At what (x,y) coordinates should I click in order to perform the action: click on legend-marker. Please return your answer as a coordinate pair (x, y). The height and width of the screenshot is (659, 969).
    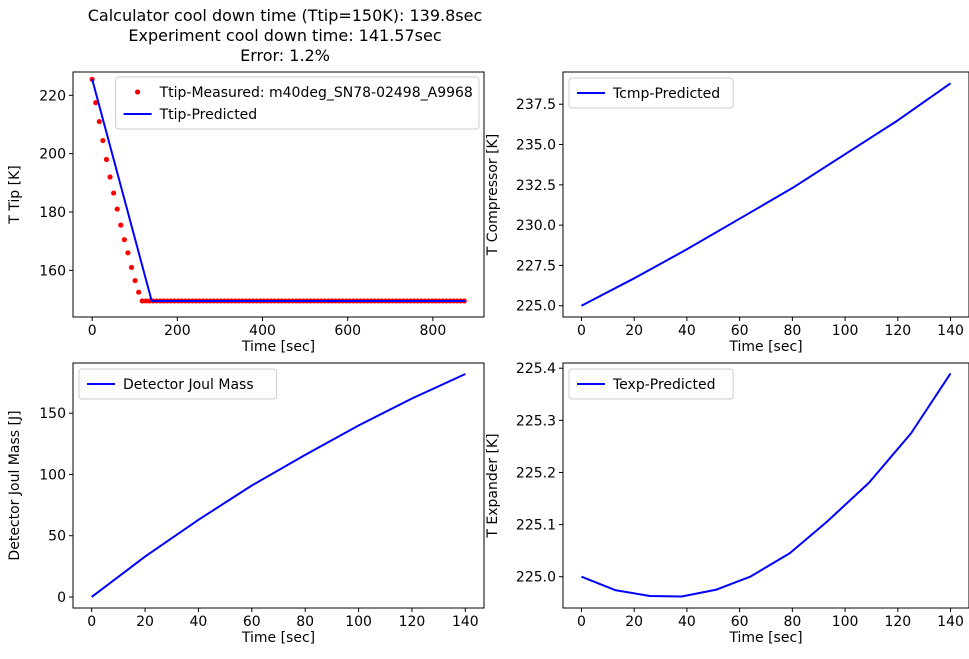
    Looking at the image, I should click on (138, 92).